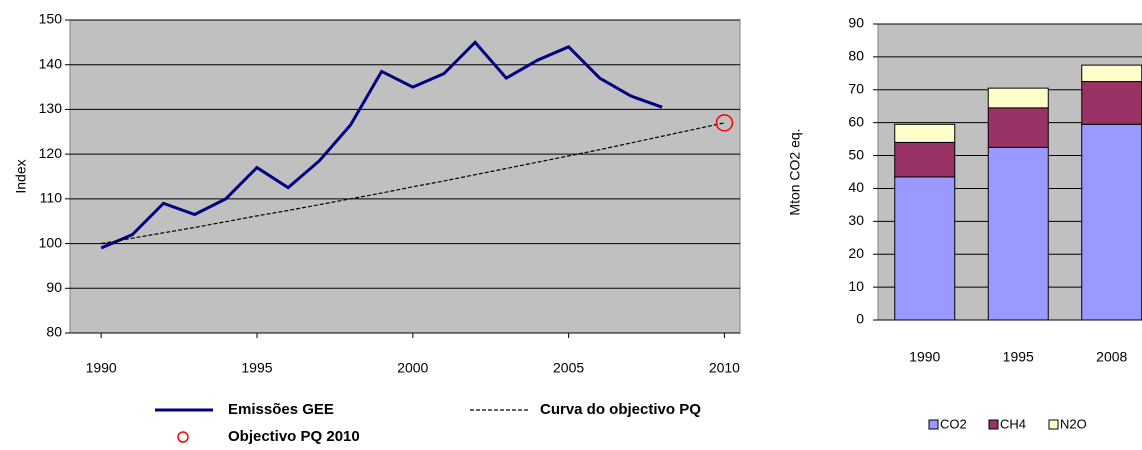 This screenshot has height=450, width=1142. I want to click on y-tick-label: 70, so click(856, 88).